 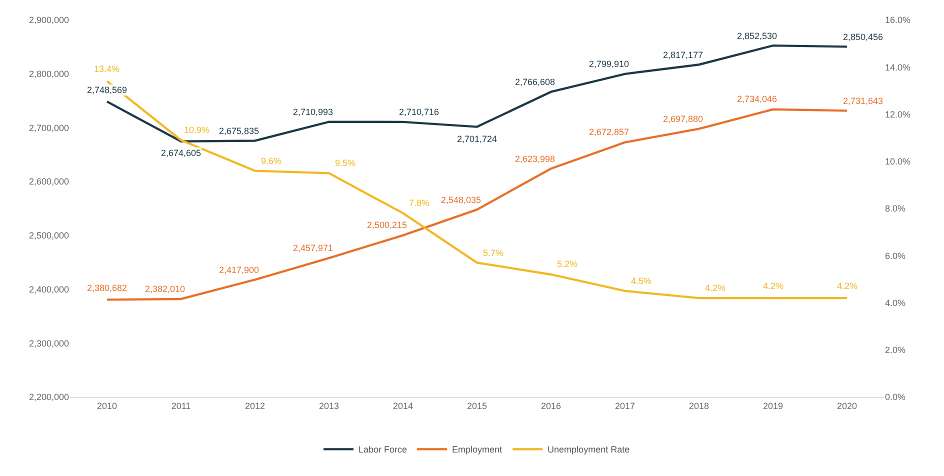 I want to click on data-label: 2,674,605, so click(x=181, y=153).